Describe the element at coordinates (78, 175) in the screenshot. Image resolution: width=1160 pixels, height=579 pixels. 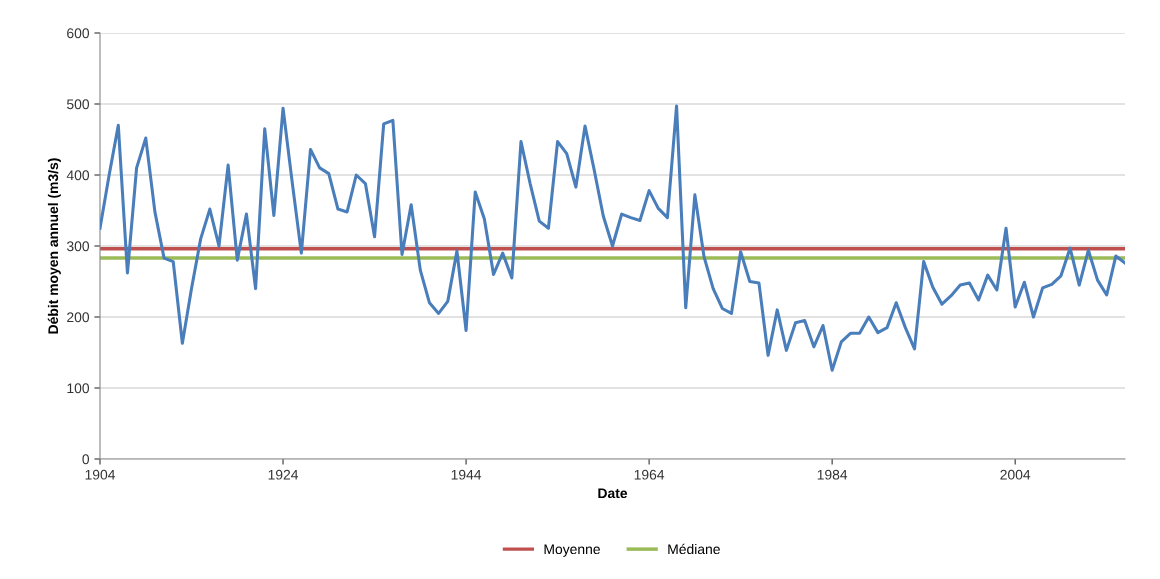
I see `y-tick-label: 400` at that location.